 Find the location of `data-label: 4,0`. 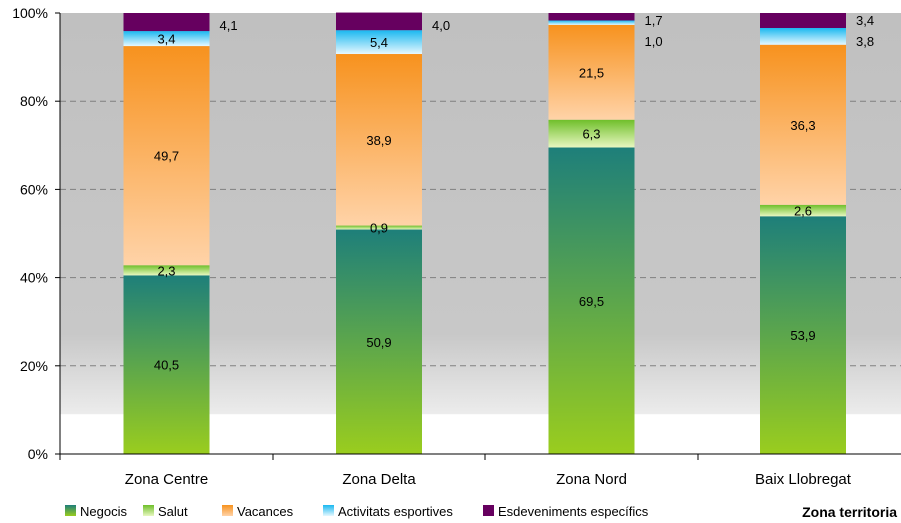

data-label: 4,0 is located at coordinates (441, 25).